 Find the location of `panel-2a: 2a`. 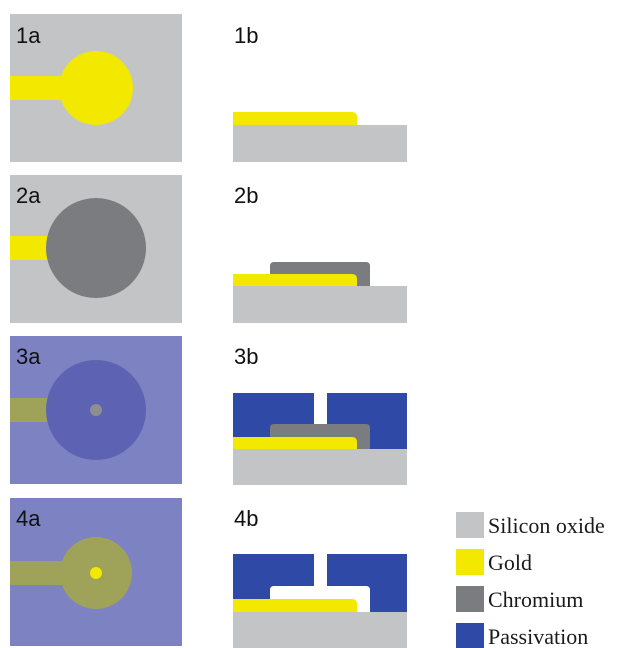

panel-2a: 2a is located at coordinates (96, 249).